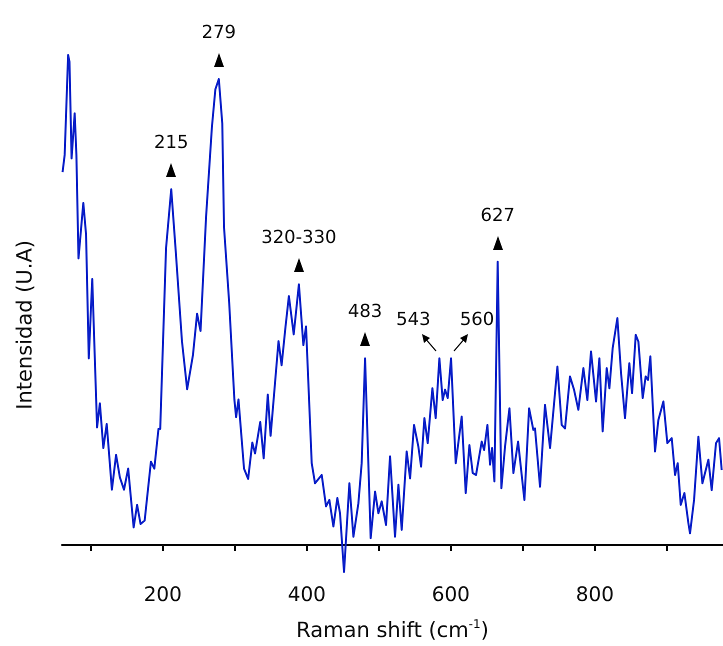 The height and width of the screenshot is (646, 723). What do you see at coordinates (595, 594) in the screenshot?
I see `x-tick-label: 800` at bounding box center [595, 594].